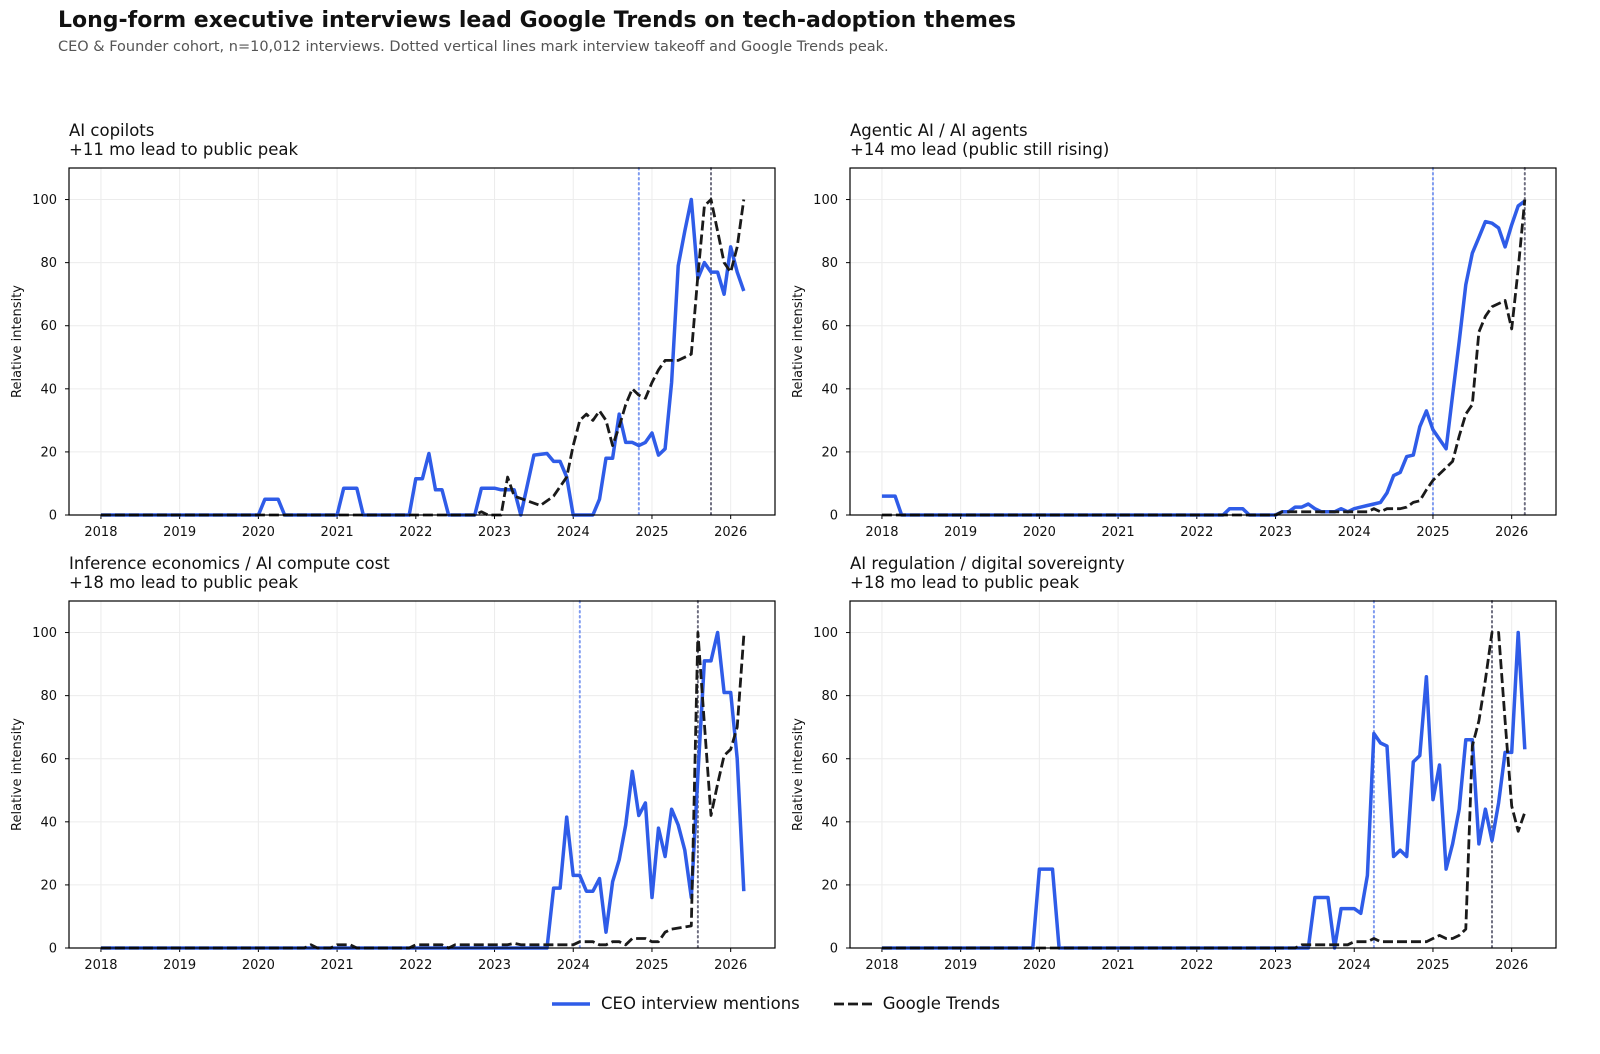 The image size is (1600, 1054). What do you see at coordinates (980, 149) in the screenshot?
I see `panel-subtitle-text: +14 mo lead (public still rising)` at bounding box center [980, 149].